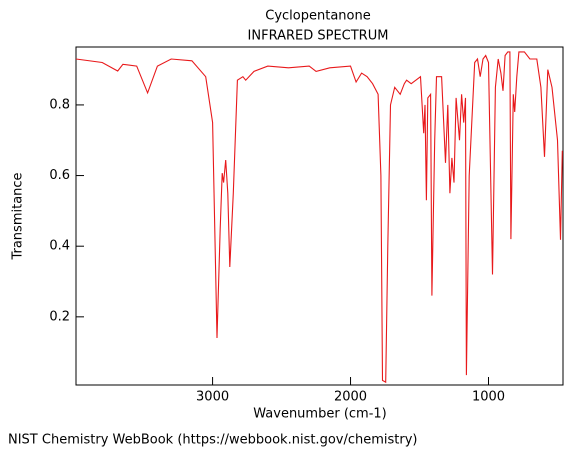 The image size is (573, 459). What do you see at coordinates (212, 397) in the screenshot?
I see `x-tick-label: 3000` at bounding box center [212, 397].